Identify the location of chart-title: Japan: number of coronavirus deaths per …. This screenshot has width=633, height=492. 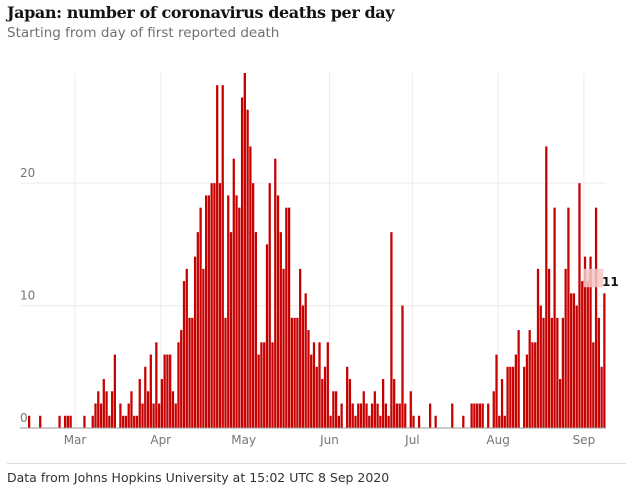
(201, 12).